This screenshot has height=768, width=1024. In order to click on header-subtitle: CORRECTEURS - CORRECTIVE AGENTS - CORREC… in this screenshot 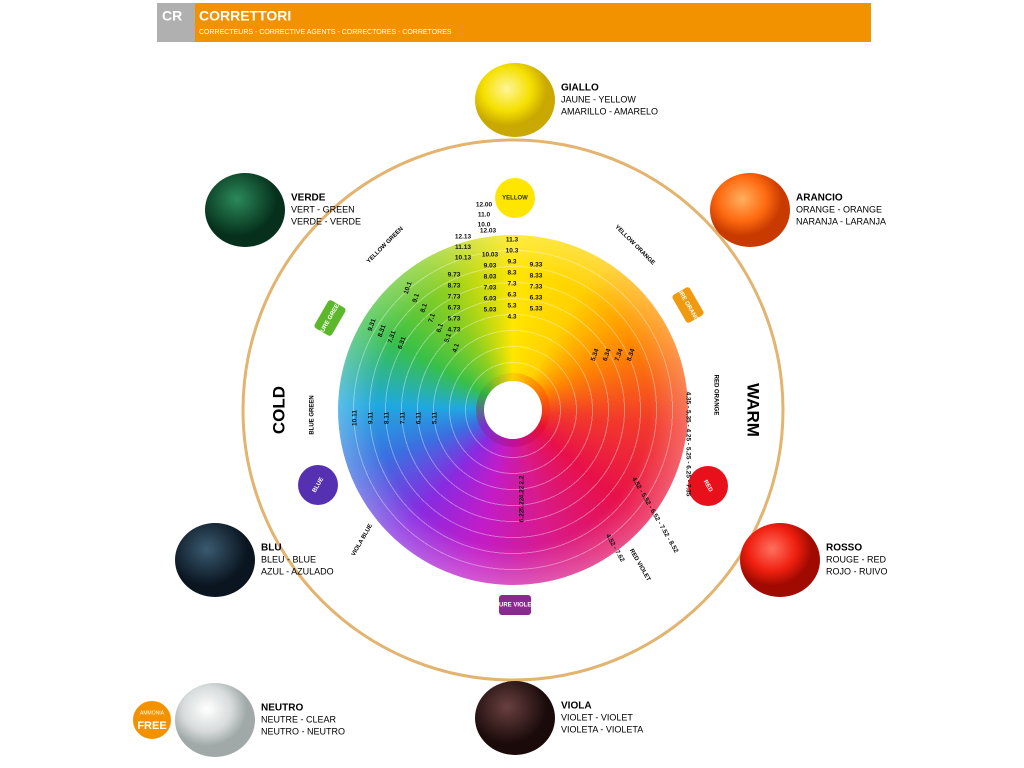, I will do `click(325, 32)`.